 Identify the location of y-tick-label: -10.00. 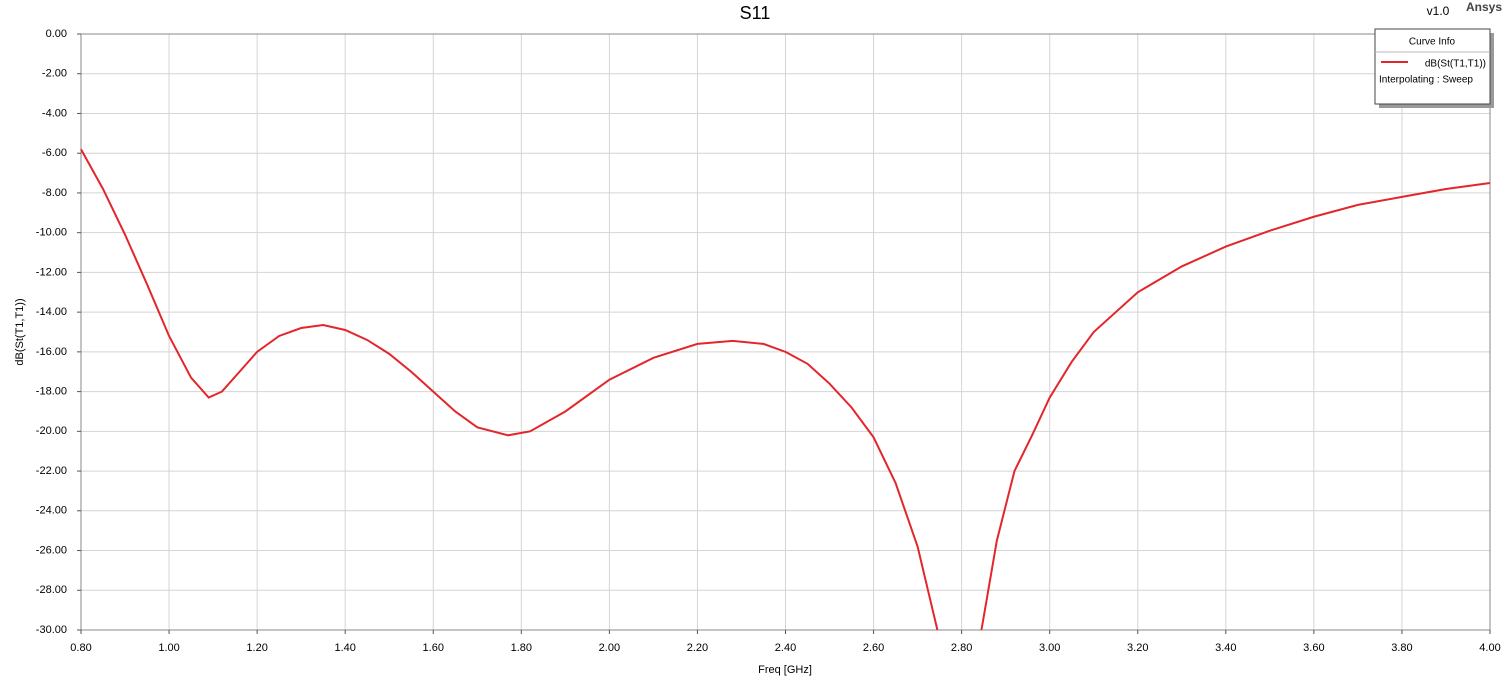
(51, 233).